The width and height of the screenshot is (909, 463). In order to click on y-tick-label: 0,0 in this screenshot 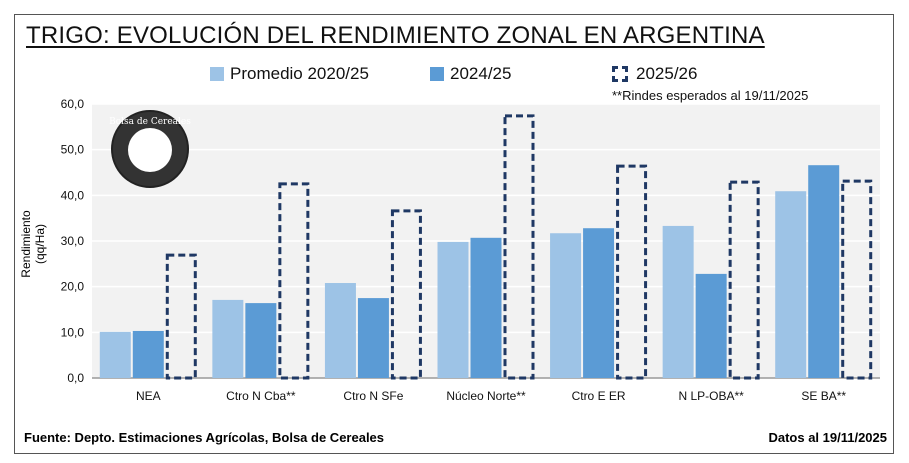, I will do `click(75, 378)`.